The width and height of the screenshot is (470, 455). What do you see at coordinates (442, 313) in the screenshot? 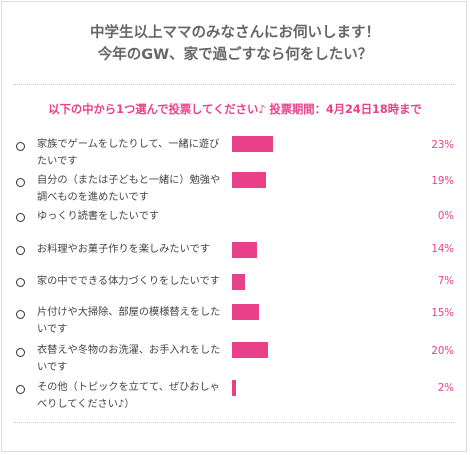
I see `option-percent: 15%` at bounding box center [442, 313].